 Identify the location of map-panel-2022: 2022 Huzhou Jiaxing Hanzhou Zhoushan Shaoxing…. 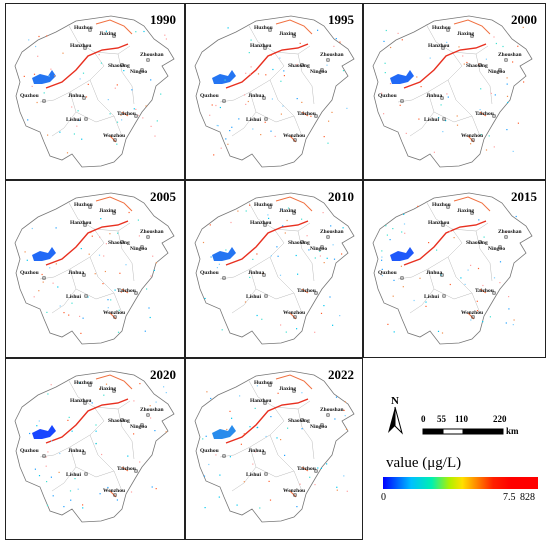
(274, 449).